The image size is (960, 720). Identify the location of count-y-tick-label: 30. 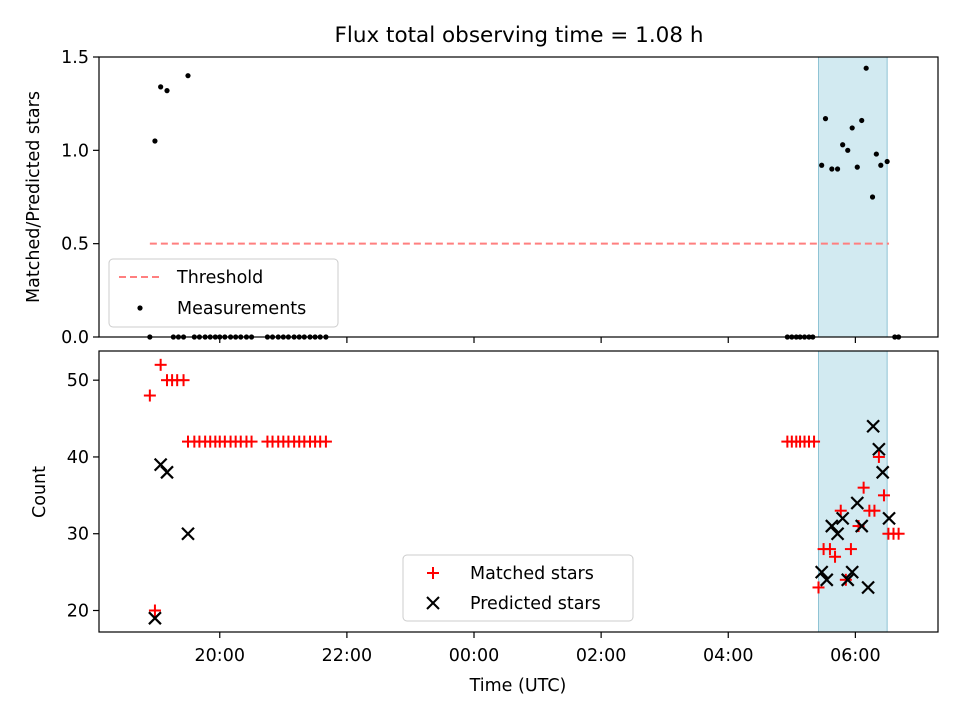
(78, 535).